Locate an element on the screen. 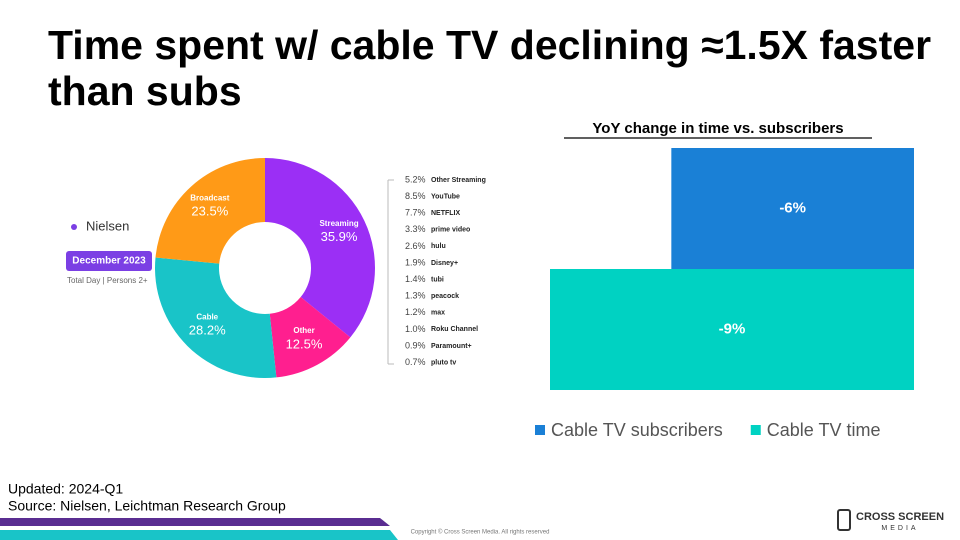 The height and width of the screenshot is (540, 960). breakdown-value: 0.7% is located at coordinates (415, 362).